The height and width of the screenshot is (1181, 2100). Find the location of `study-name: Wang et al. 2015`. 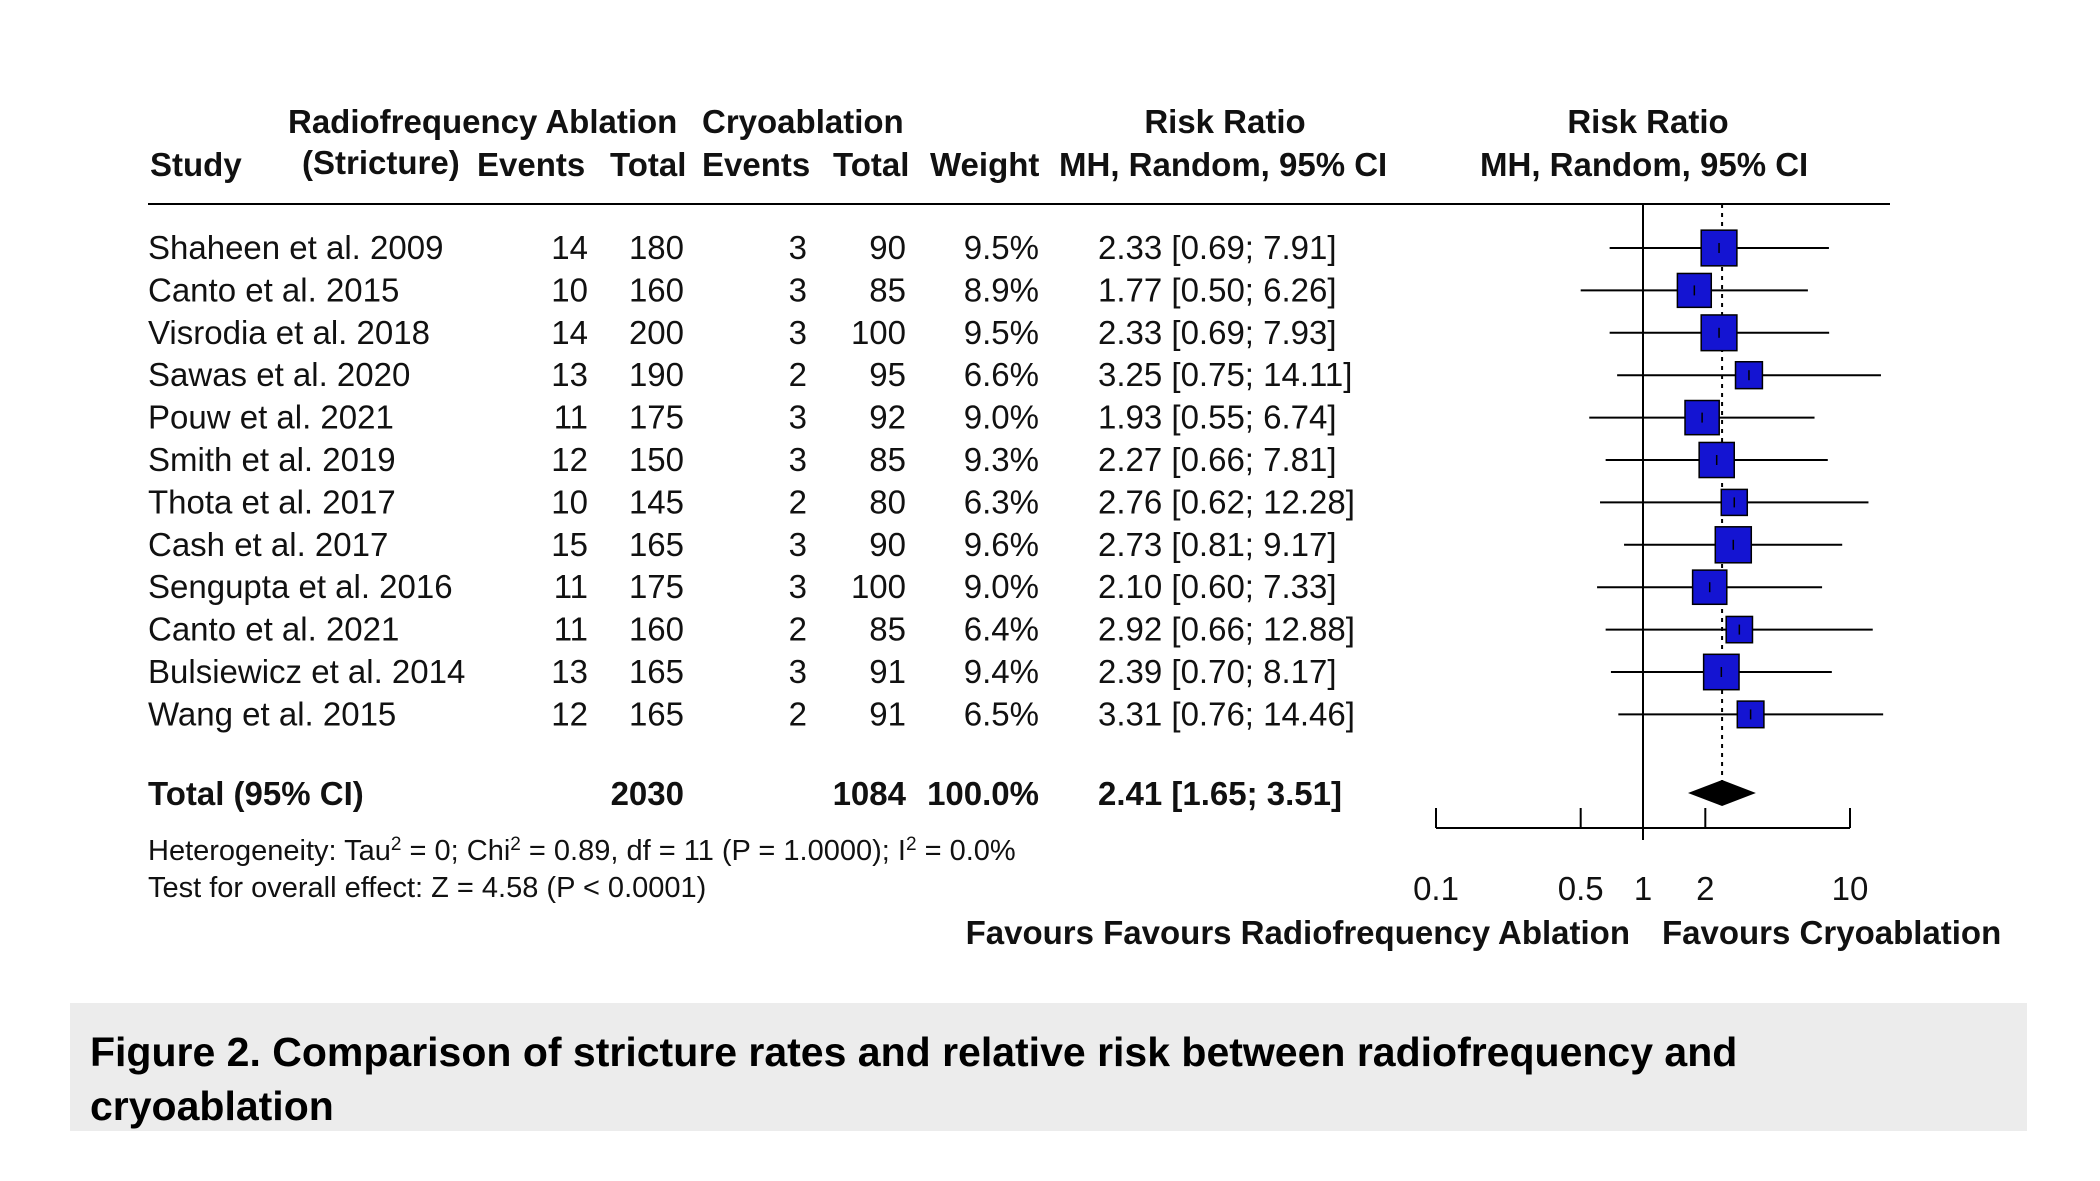

study-name: Wang et al. 2015 is located at coordinates (272, 713).